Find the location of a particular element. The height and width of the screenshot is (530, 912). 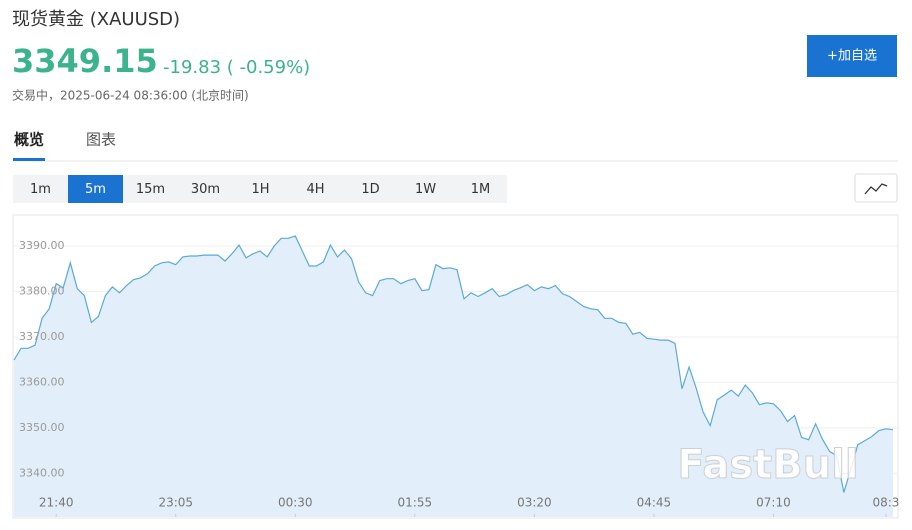

interval-button: 1D is located at coordinates (370, 189).